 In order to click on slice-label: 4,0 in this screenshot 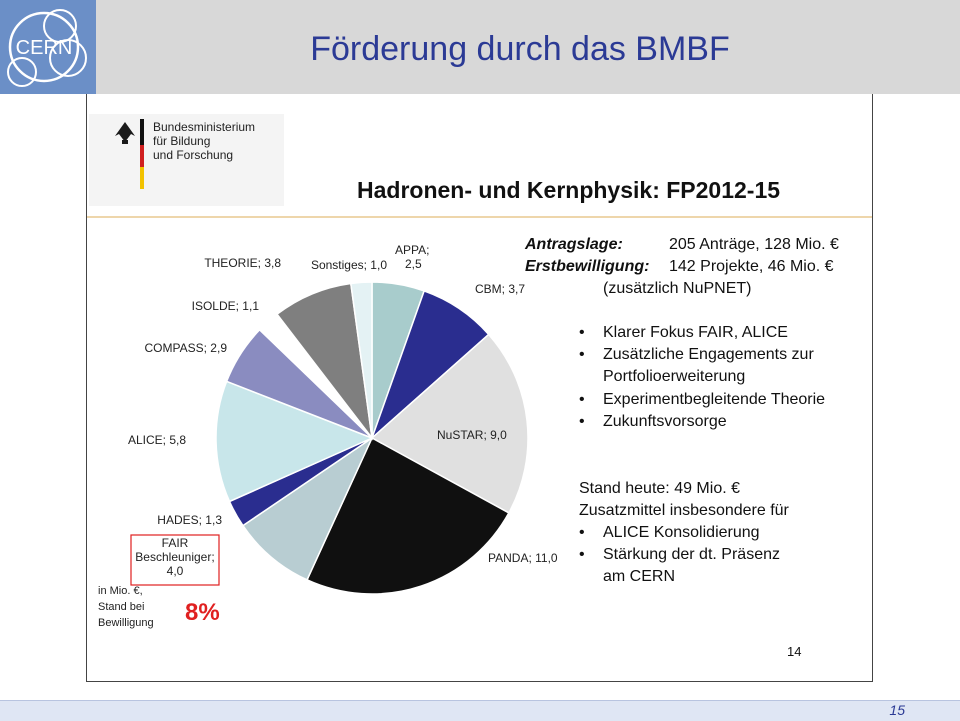, I will do `click(175, 571)`.